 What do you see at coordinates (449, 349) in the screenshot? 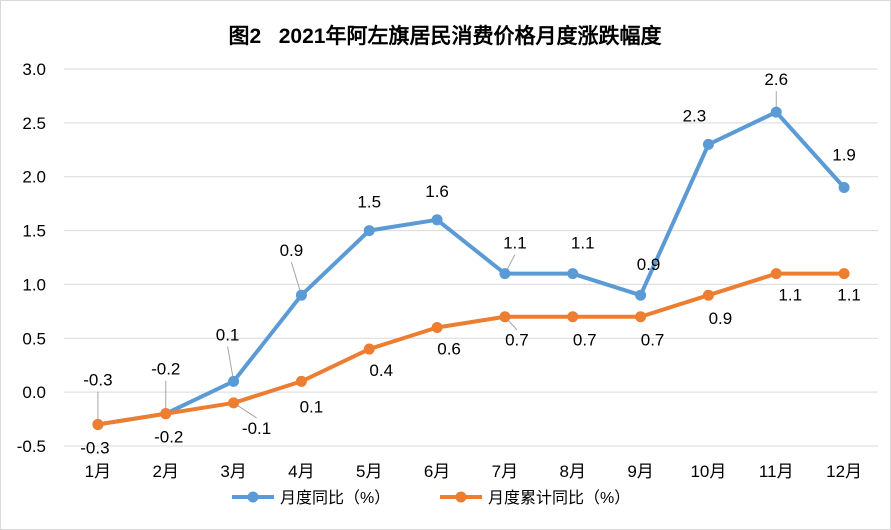
I see `data-label: 0.6` at bounding box center [449, 349].